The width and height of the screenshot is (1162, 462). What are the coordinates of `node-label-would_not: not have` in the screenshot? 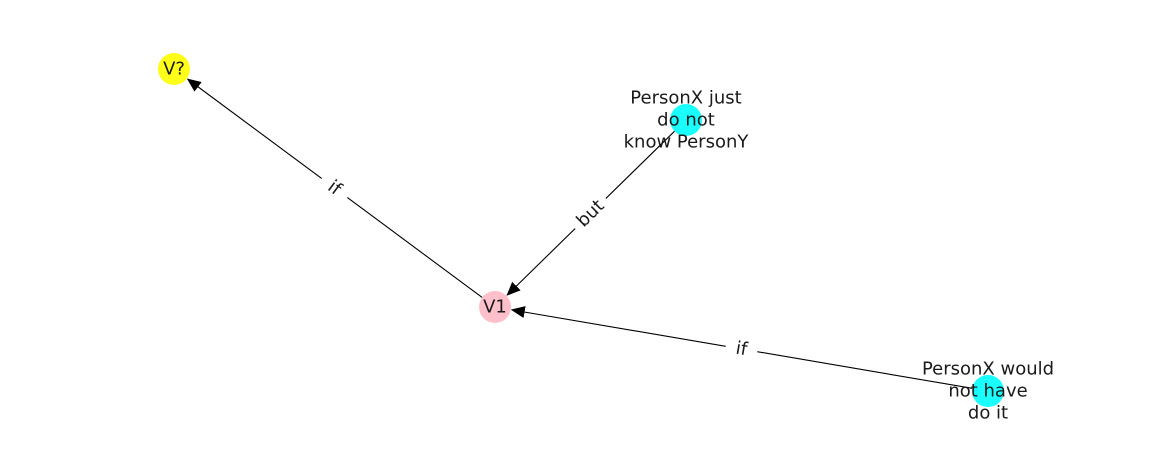 It's located at (987, 391).